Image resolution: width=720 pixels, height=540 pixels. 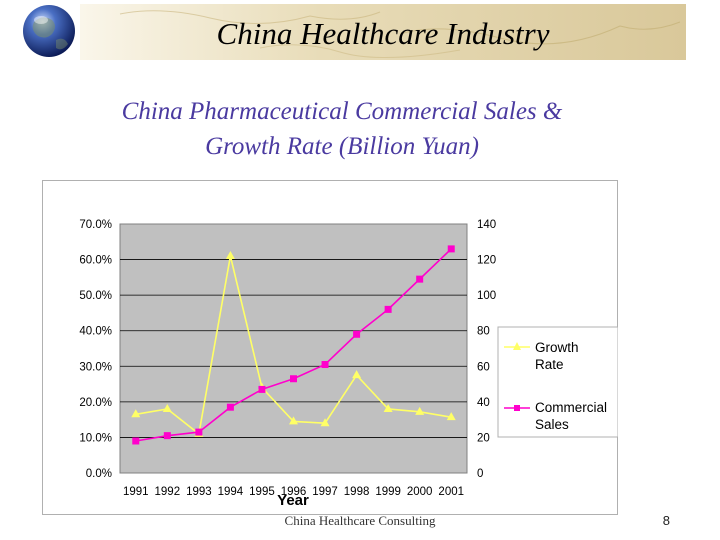 What do you see at coordinates (262, 492) in the screenshot?
I see `x-tick-label: 1995` at bounding box center [262, 492].